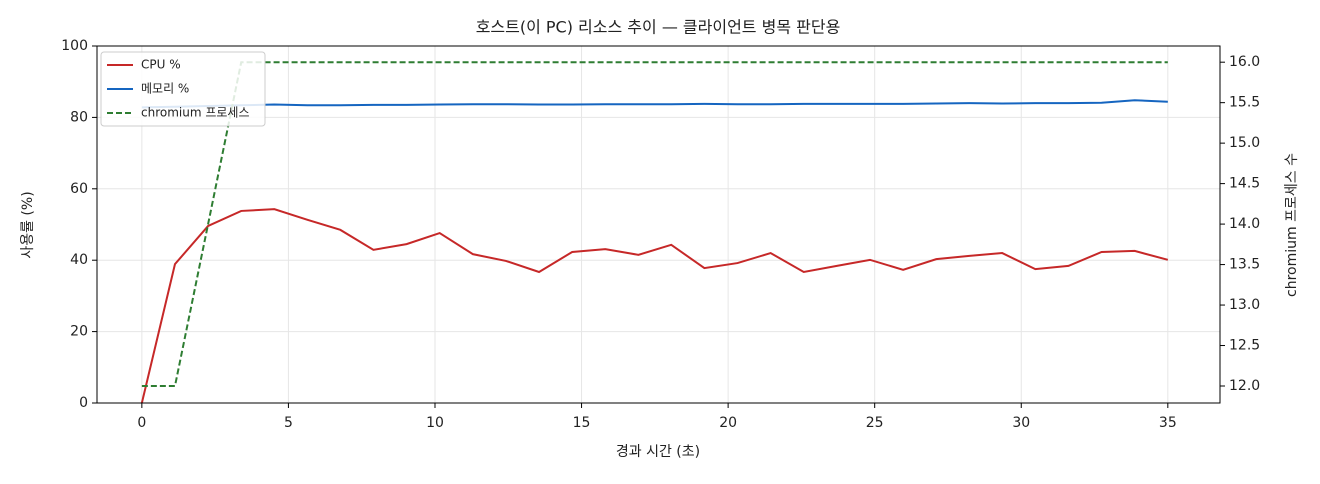  Describe the element at coordinates (195, 113) in the screenshot. I see `legend-label: chromium 프로세스` at that location.